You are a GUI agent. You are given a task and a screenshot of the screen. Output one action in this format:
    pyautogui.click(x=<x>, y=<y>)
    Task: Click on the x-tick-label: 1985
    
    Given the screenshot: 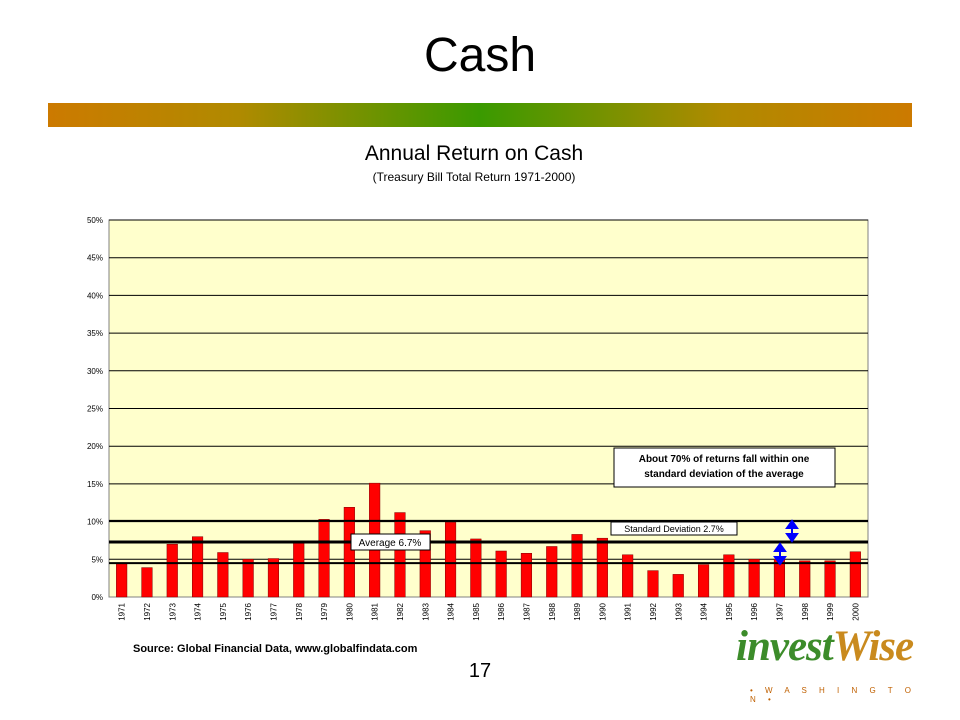 What is the action you would take?
    pyautogui.click(x=476, y=611)
    